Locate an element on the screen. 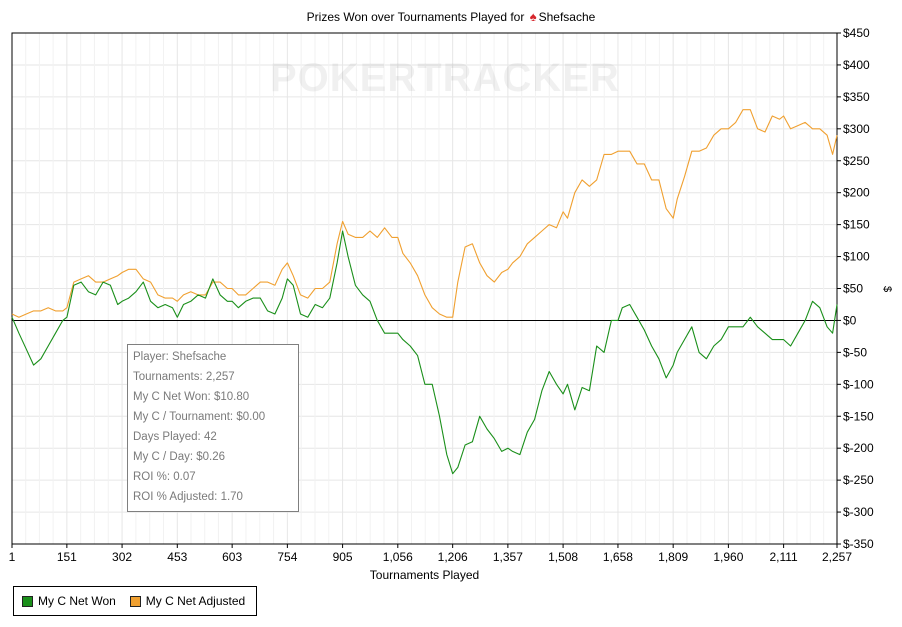  y-tick-label: $-250 is located at coordinates (858, 480).